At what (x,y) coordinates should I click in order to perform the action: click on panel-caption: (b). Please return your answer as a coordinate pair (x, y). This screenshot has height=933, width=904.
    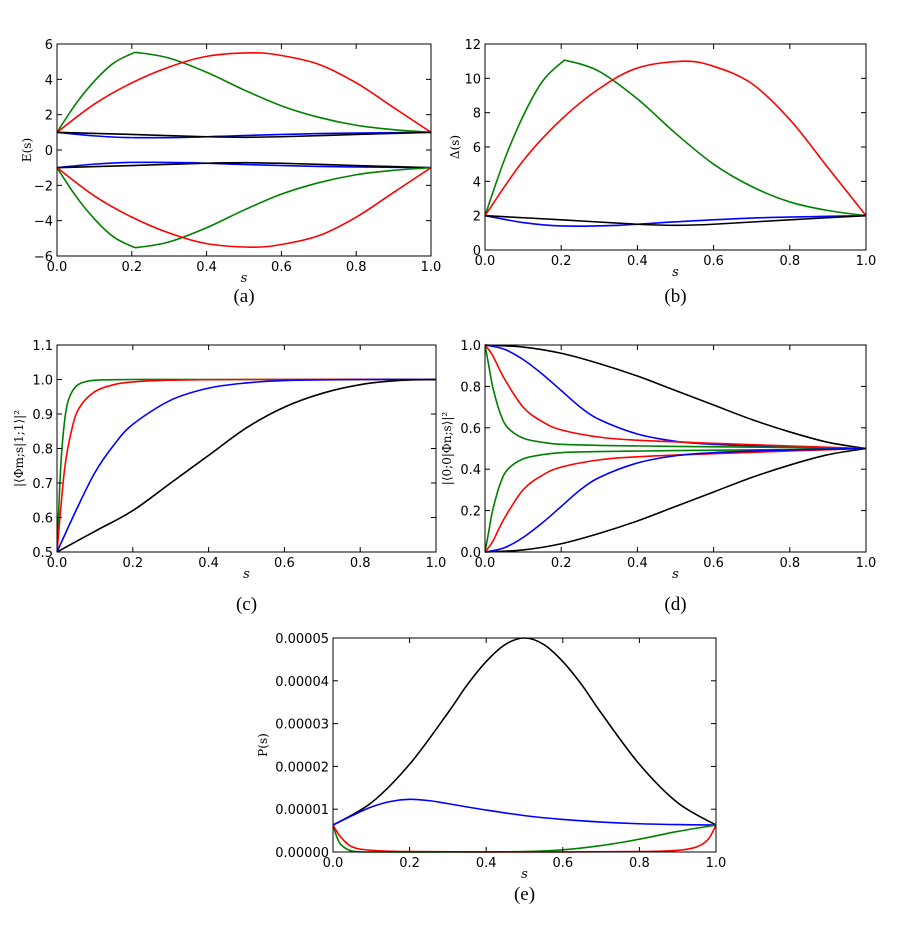
    Looking at the image, I should click on (675, 296).